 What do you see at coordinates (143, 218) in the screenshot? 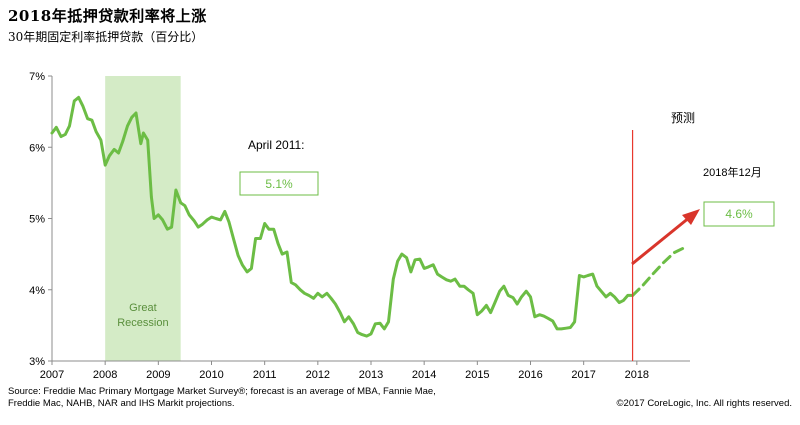
I see `recession-band` at bounding box center [143, 218].